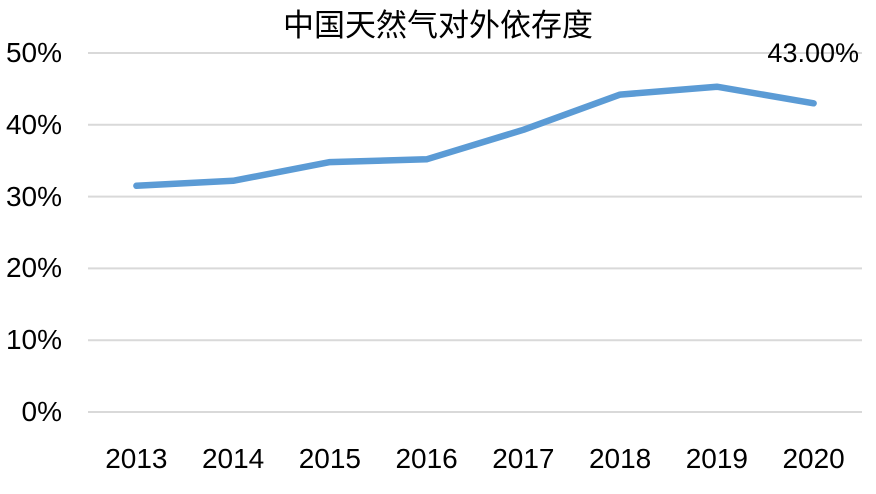 This screenshot has width=876, height=494. Describe the element at coordinates (330, 458) in the screenshot. I see `x-axis-tick-label: 2015` at that location.